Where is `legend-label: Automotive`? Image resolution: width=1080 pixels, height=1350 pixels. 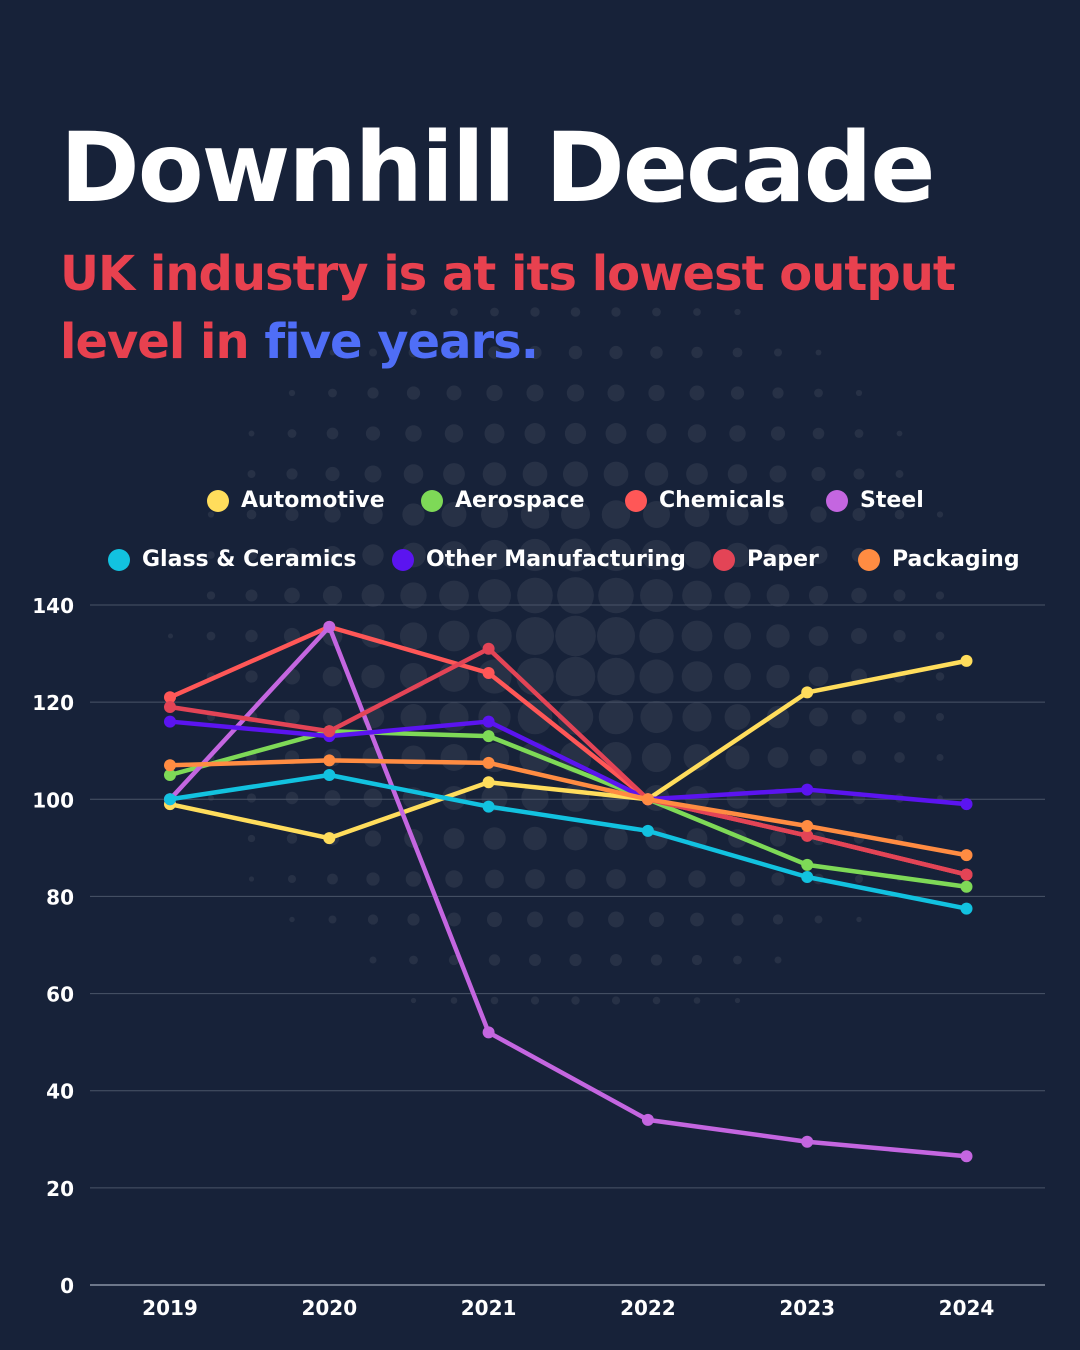 legend-label: Automotive is located at coordinates (313, 500).